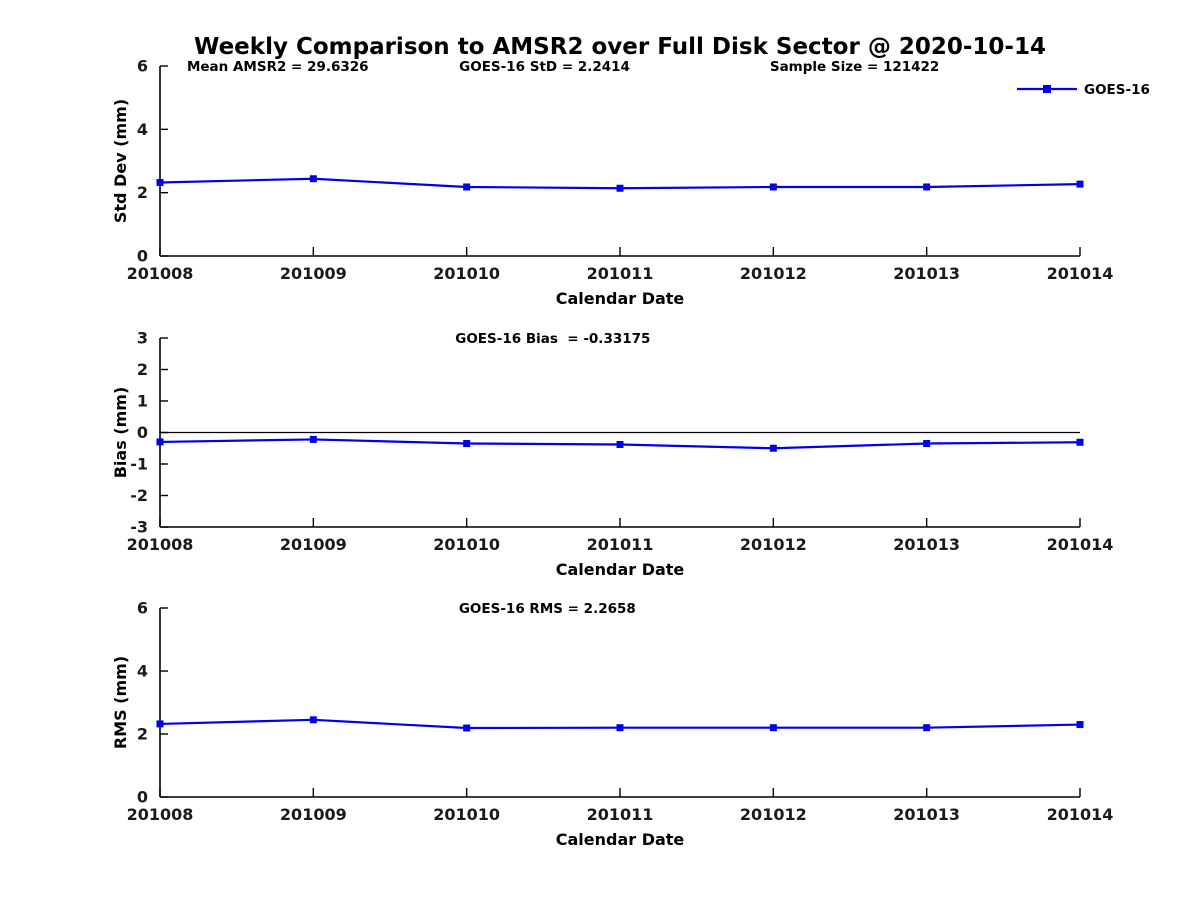 This screenshot has width=1200, height=904. Describe the element at coordinates (139, 464) in the screenshot. I see `y-tick-label: -1` at that location.